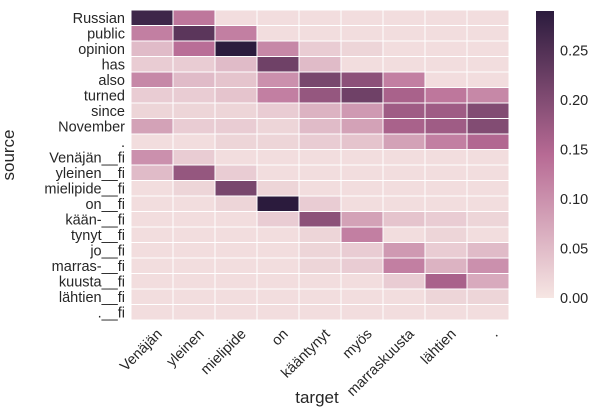 The height and width of the screenshot is (415, 592). I want to click on y-tick-label: lähtien__fi, so click(92, 298).